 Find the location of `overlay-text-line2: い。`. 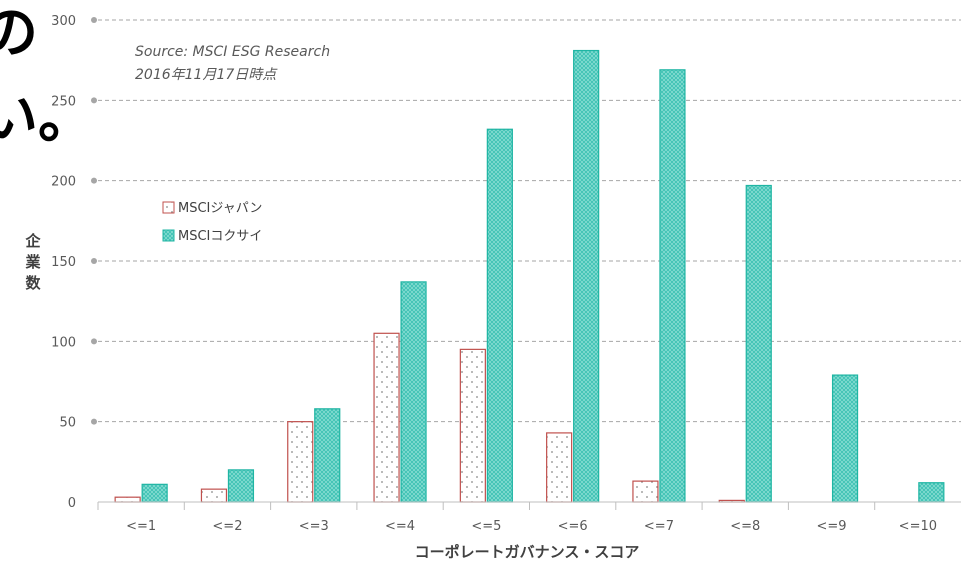

overlay-text-line2: い。 is located at coordinates (47, 118).